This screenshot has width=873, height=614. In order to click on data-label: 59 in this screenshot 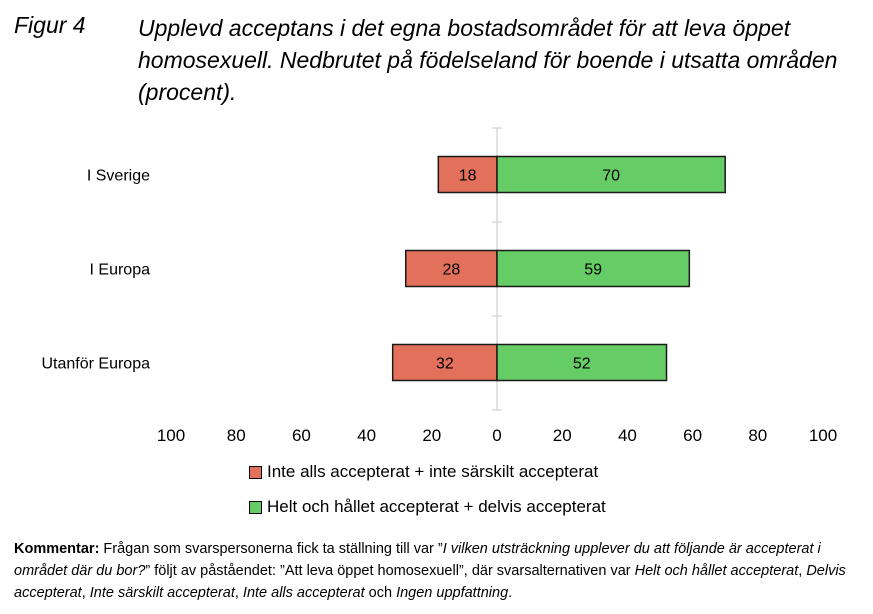, I will do `click(593, 270)`.